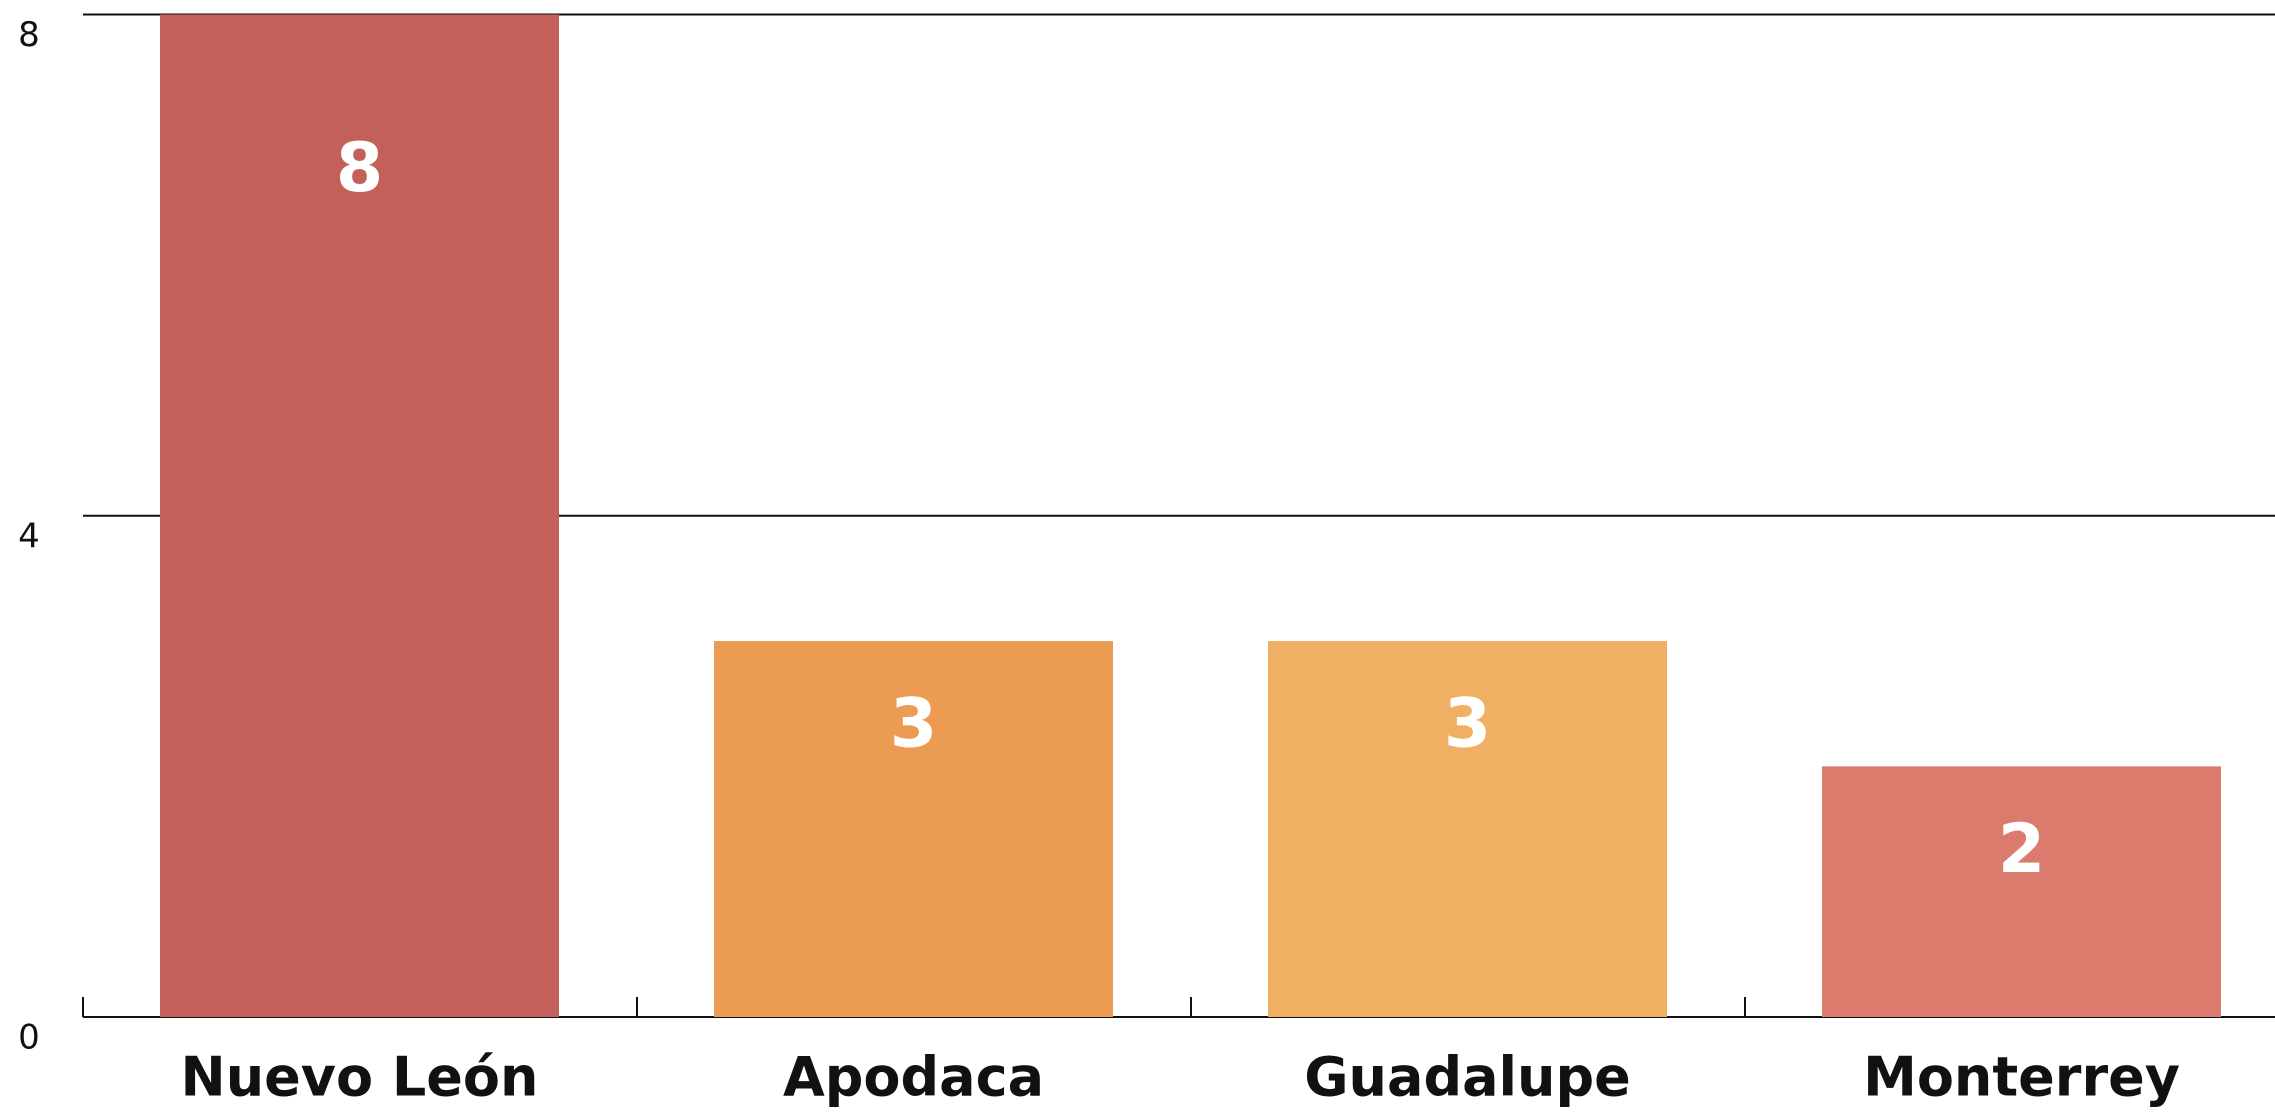  What do you see at coordinates (1467, 1077) in the screenshot?
I see `x-tick-label: Guadalupe` at bounding box center [1467, 1077].